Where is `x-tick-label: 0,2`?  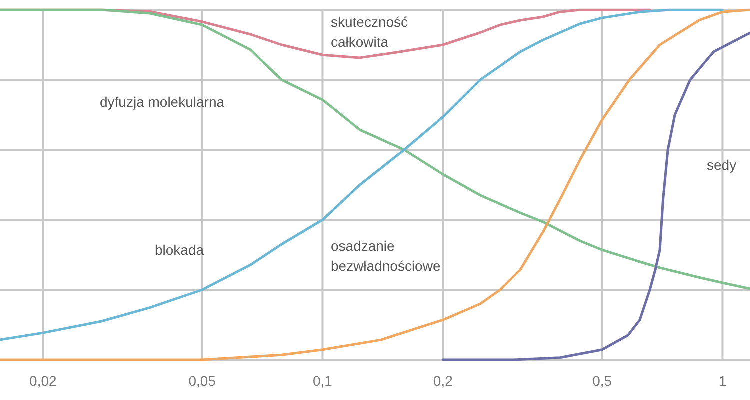 x-tick-label: 0,2 is located at coordinates (443, 381).